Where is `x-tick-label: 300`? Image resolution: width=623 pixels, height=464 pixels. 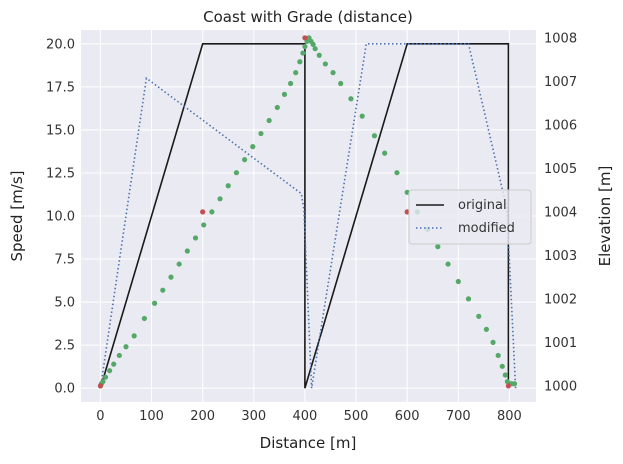 x-tick-label: 300 is located at coordinates (253, 416).